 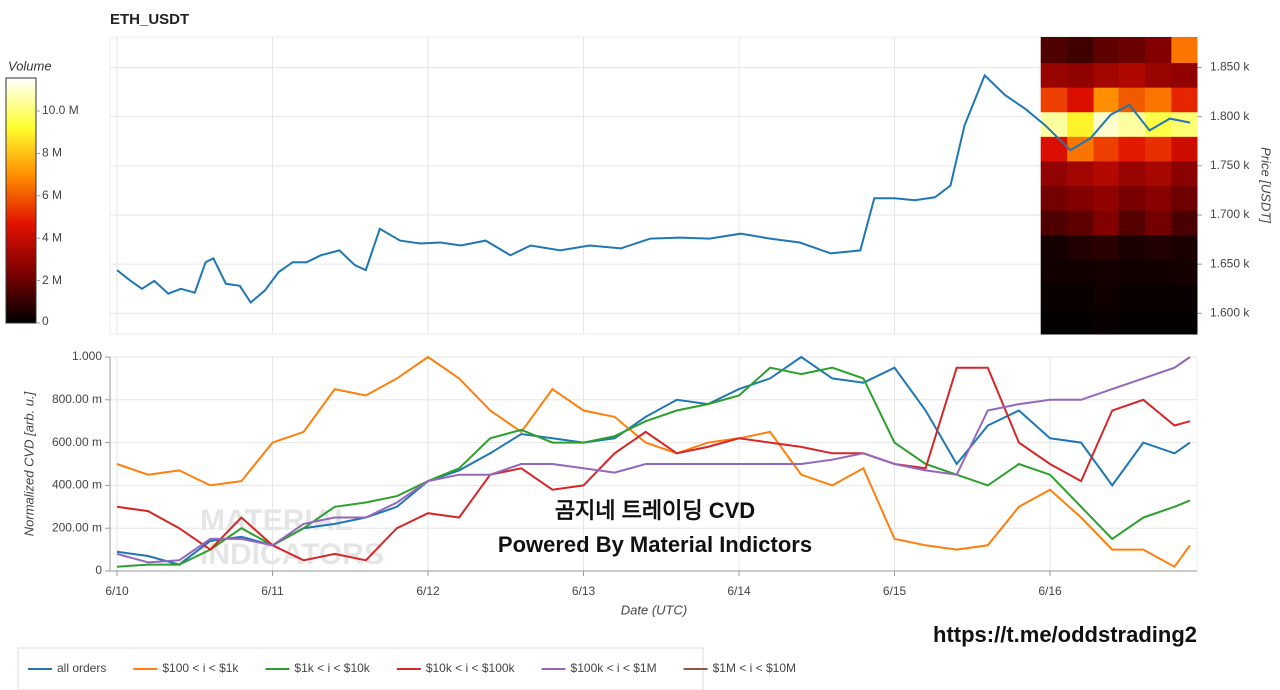 I want to click on legend-box, so click(x=360, y=668).